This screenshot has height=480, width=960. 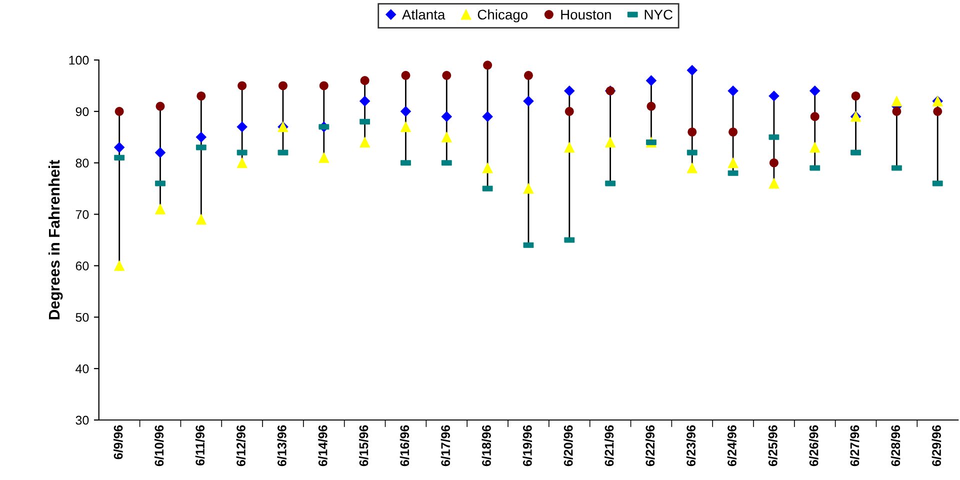 What do you see at coordinates (200, 445) in the screenshot?
I see `x-tick-label: 6/11/96` at bounding box center [200, 445].